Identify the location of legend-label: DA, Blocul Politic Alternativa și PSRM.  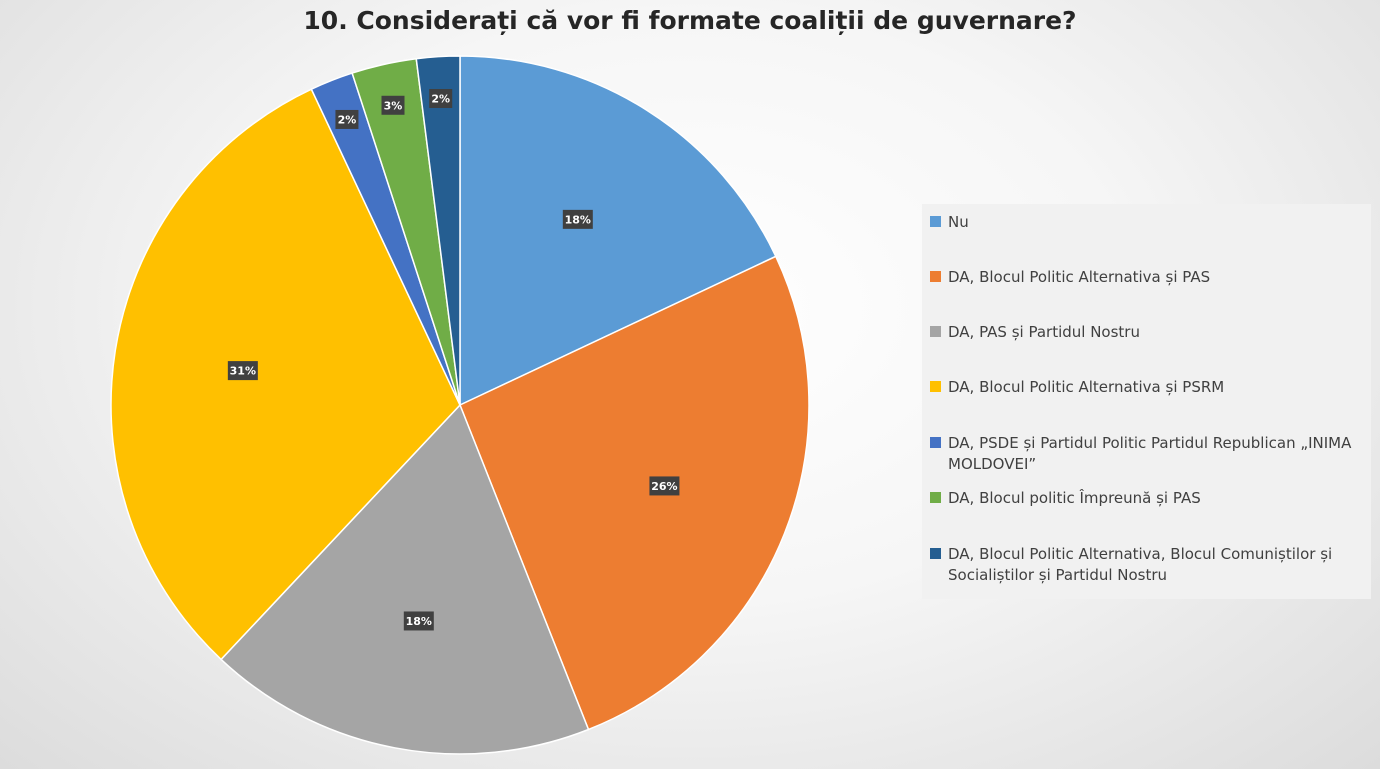
(1086, 387).